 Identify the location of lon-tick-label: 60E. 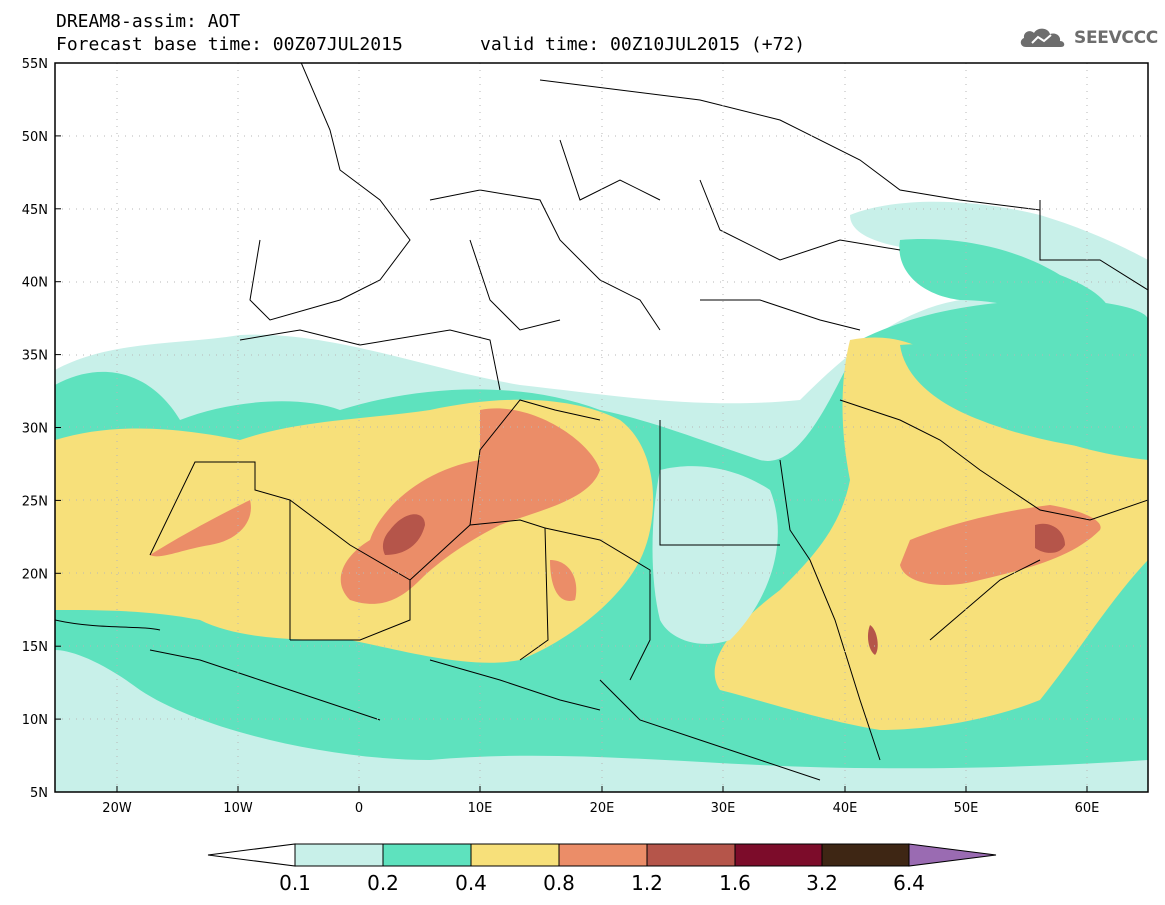
(1087, 808).